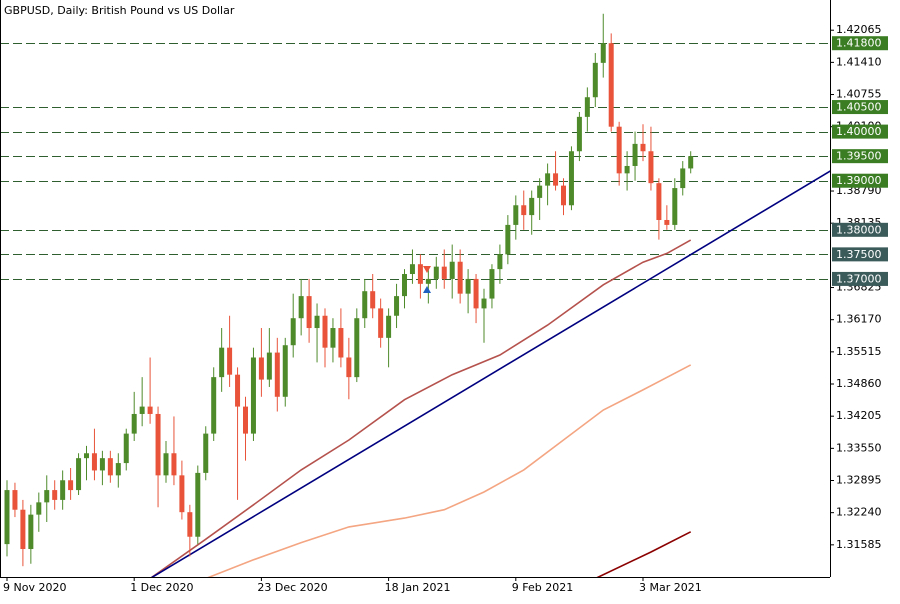  What do you see at coordinates (644, 554) in the screenshot?
I see `indicator-line` at bounding box center [644, 554].